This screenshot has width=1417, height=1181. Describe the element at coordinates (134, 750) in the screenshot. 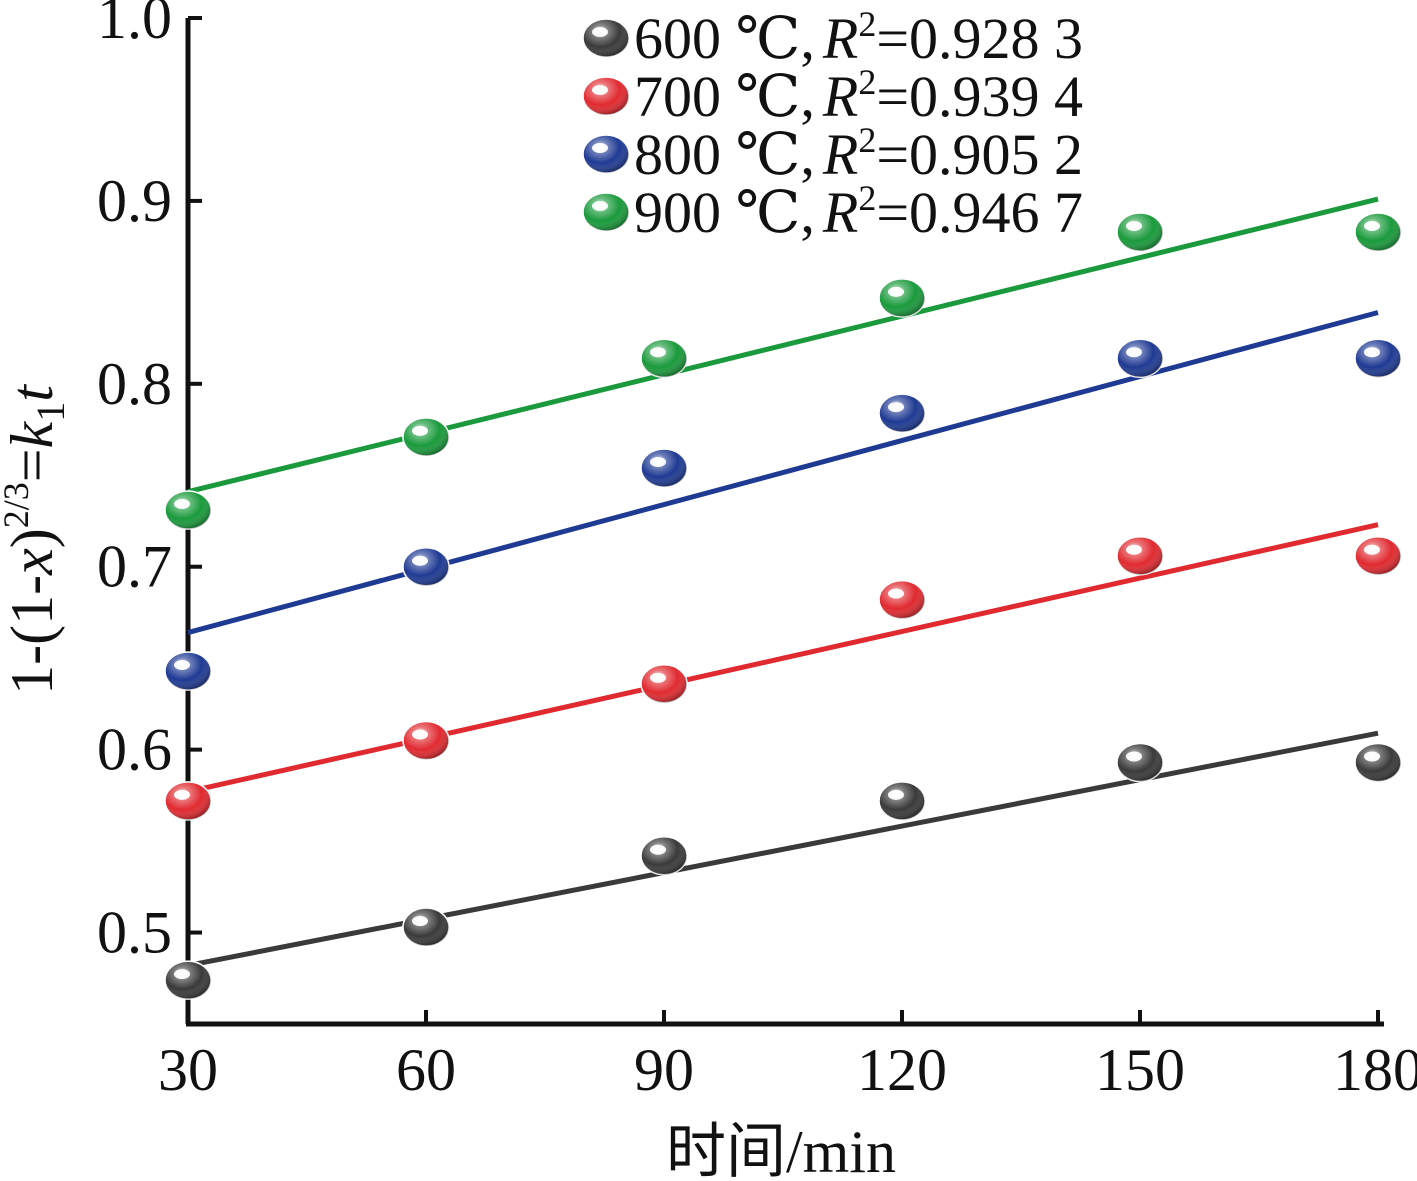

I see `y-tick-label: 0.6` at that location.